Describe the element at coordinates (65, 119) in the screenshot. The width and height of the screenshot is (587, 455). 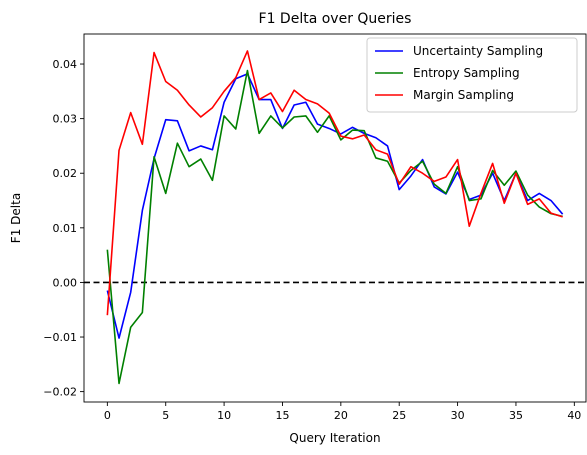
I see `y-tick-label: 0.03` at that location.